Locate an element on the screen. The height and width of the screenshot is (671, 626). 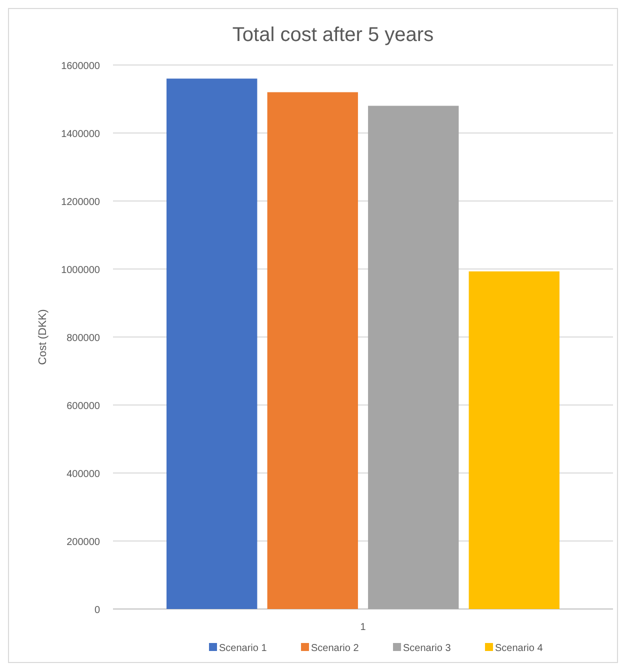
legend-label: Scenario 4 is located at coordinates (519, 648).